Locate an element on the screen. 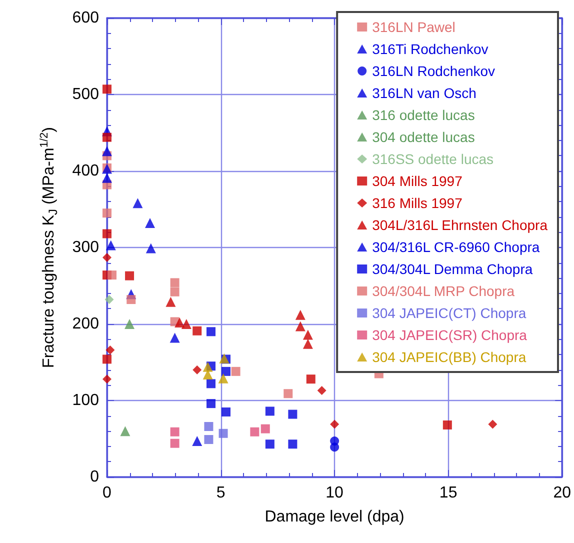 Image resolution: width=574 pixels, height=543 pixels. x-tick-label: 10 is located at coordinates (335, 493).